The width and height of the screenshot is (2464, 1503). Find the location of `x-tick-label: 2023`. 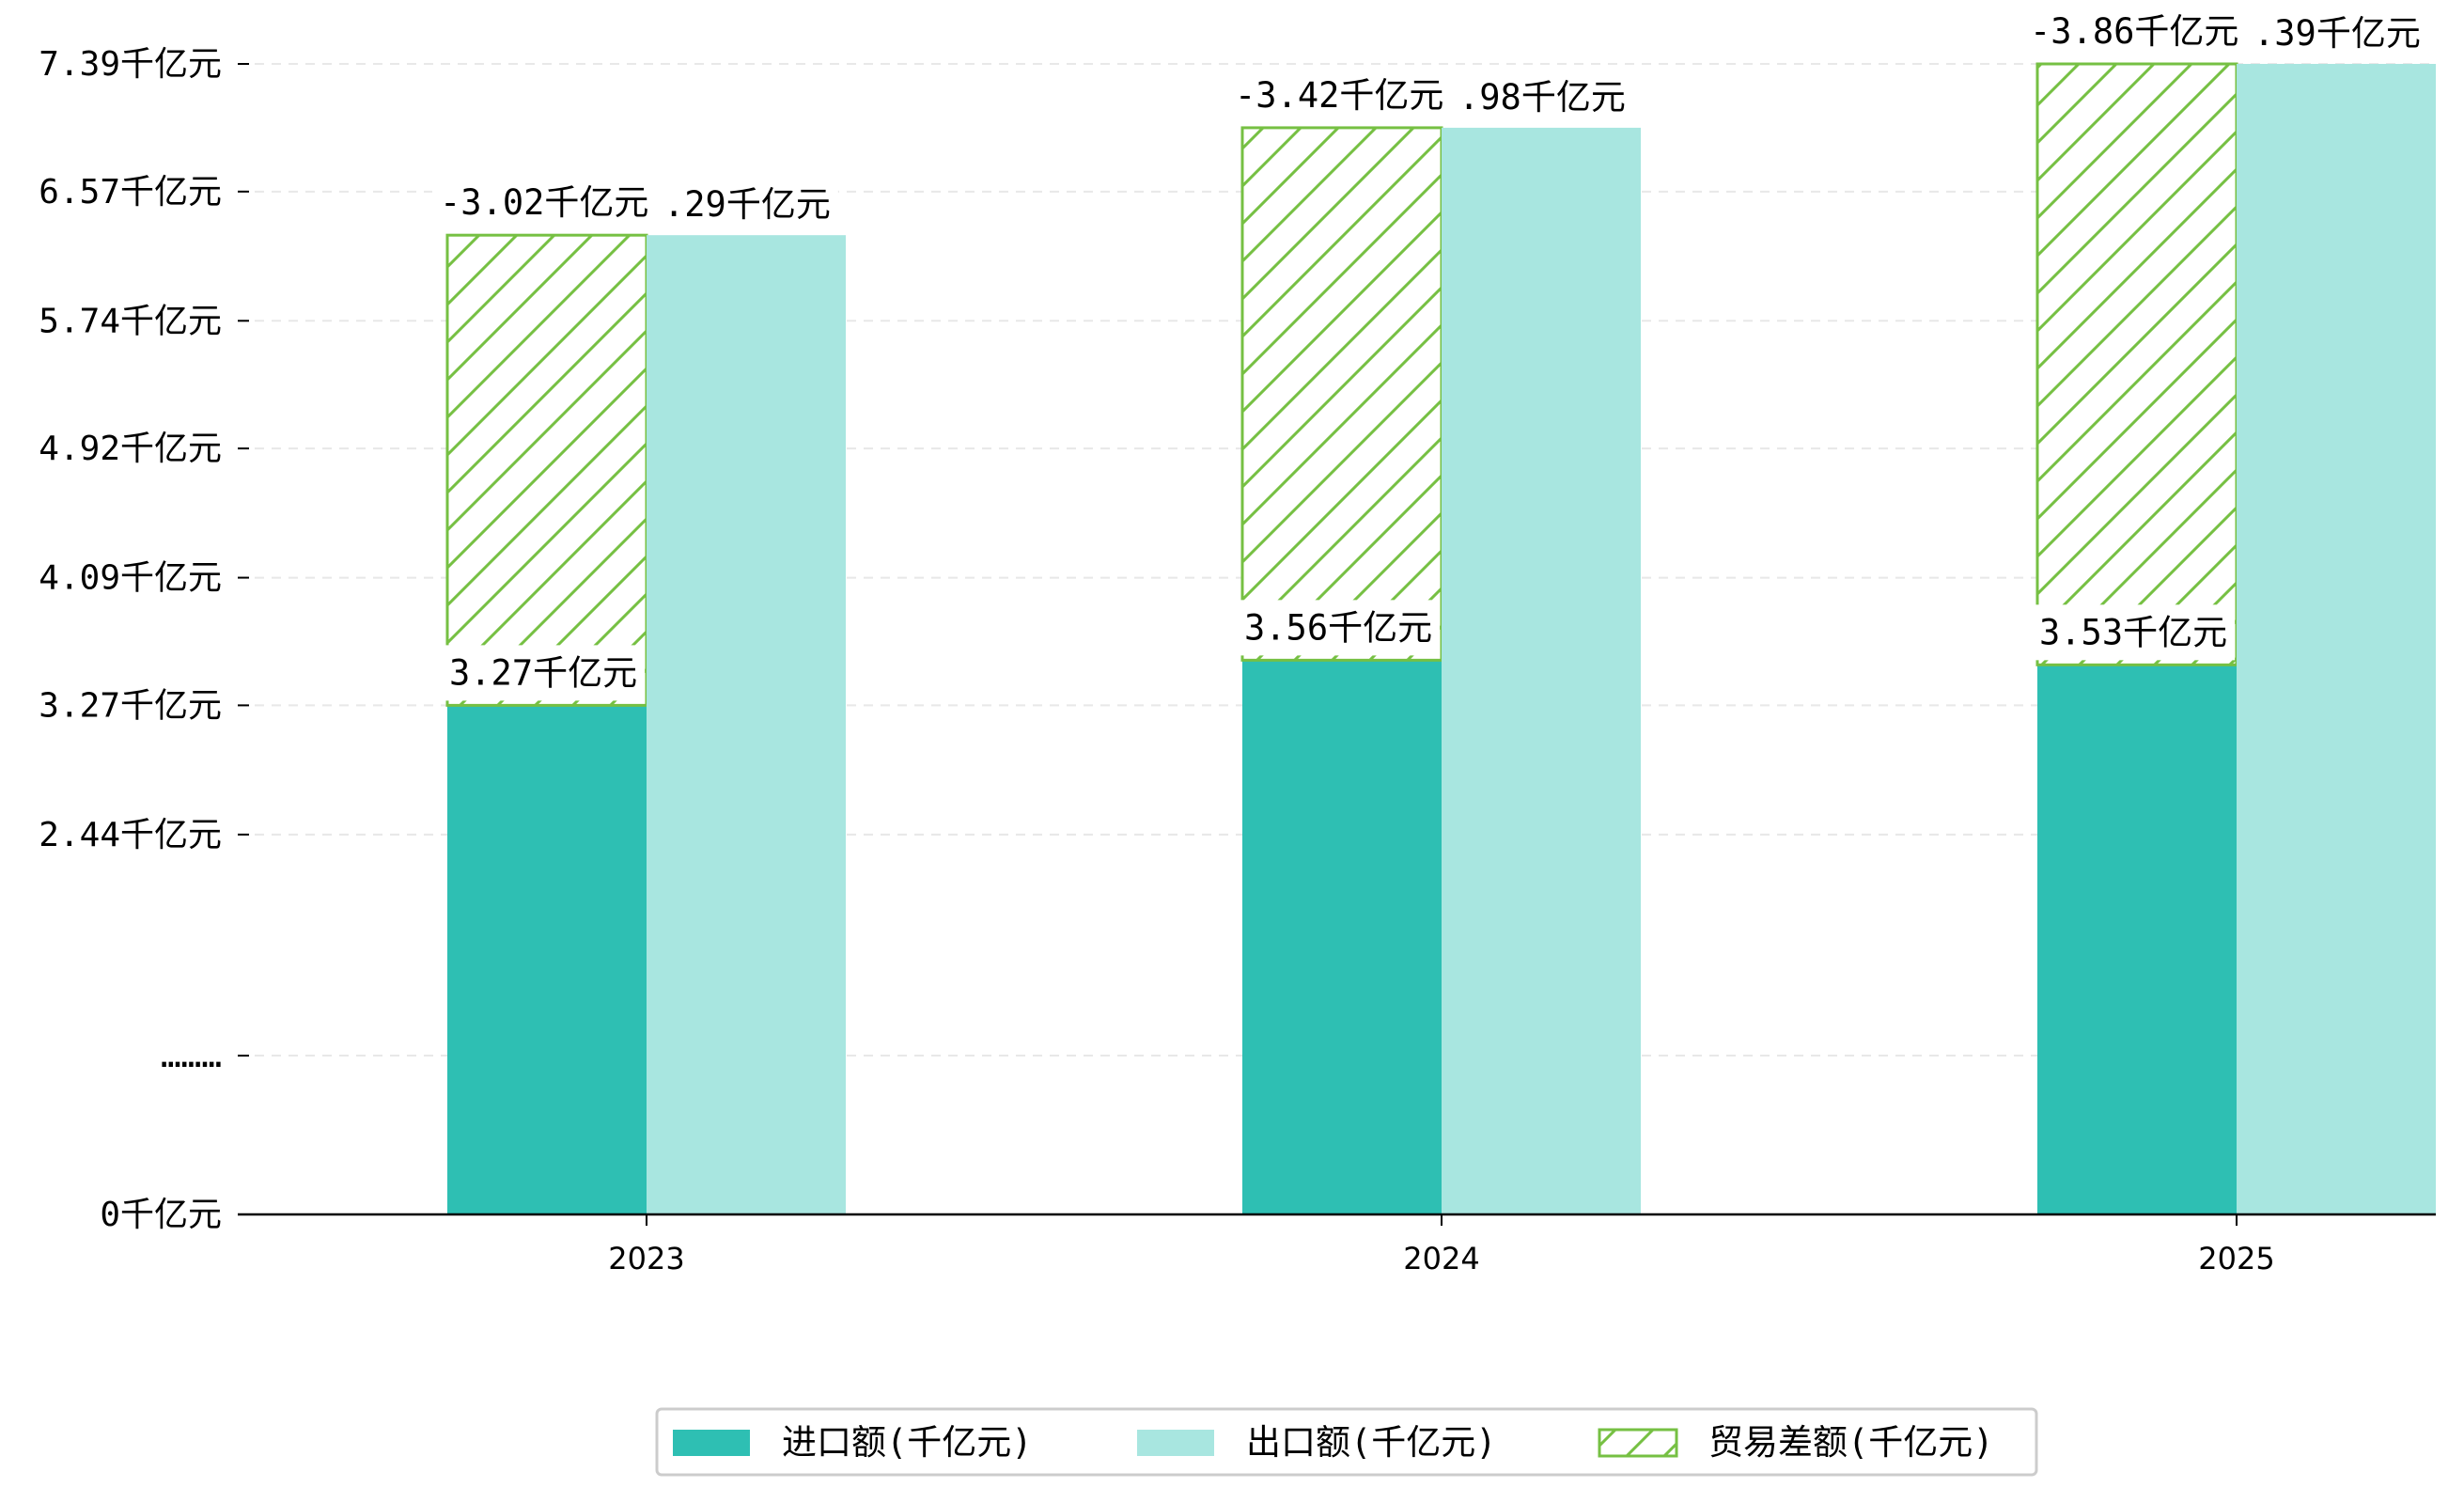

x-tick-label: 2023 is located at coordinates (646, 1258).